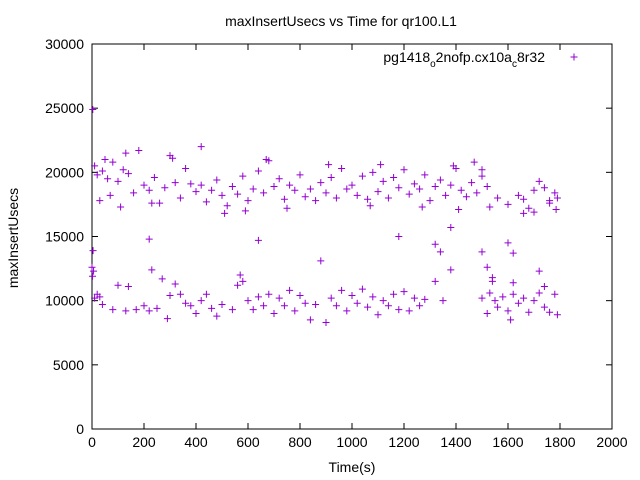  I want to click on y-tick-label: 0, so click(80, 429).